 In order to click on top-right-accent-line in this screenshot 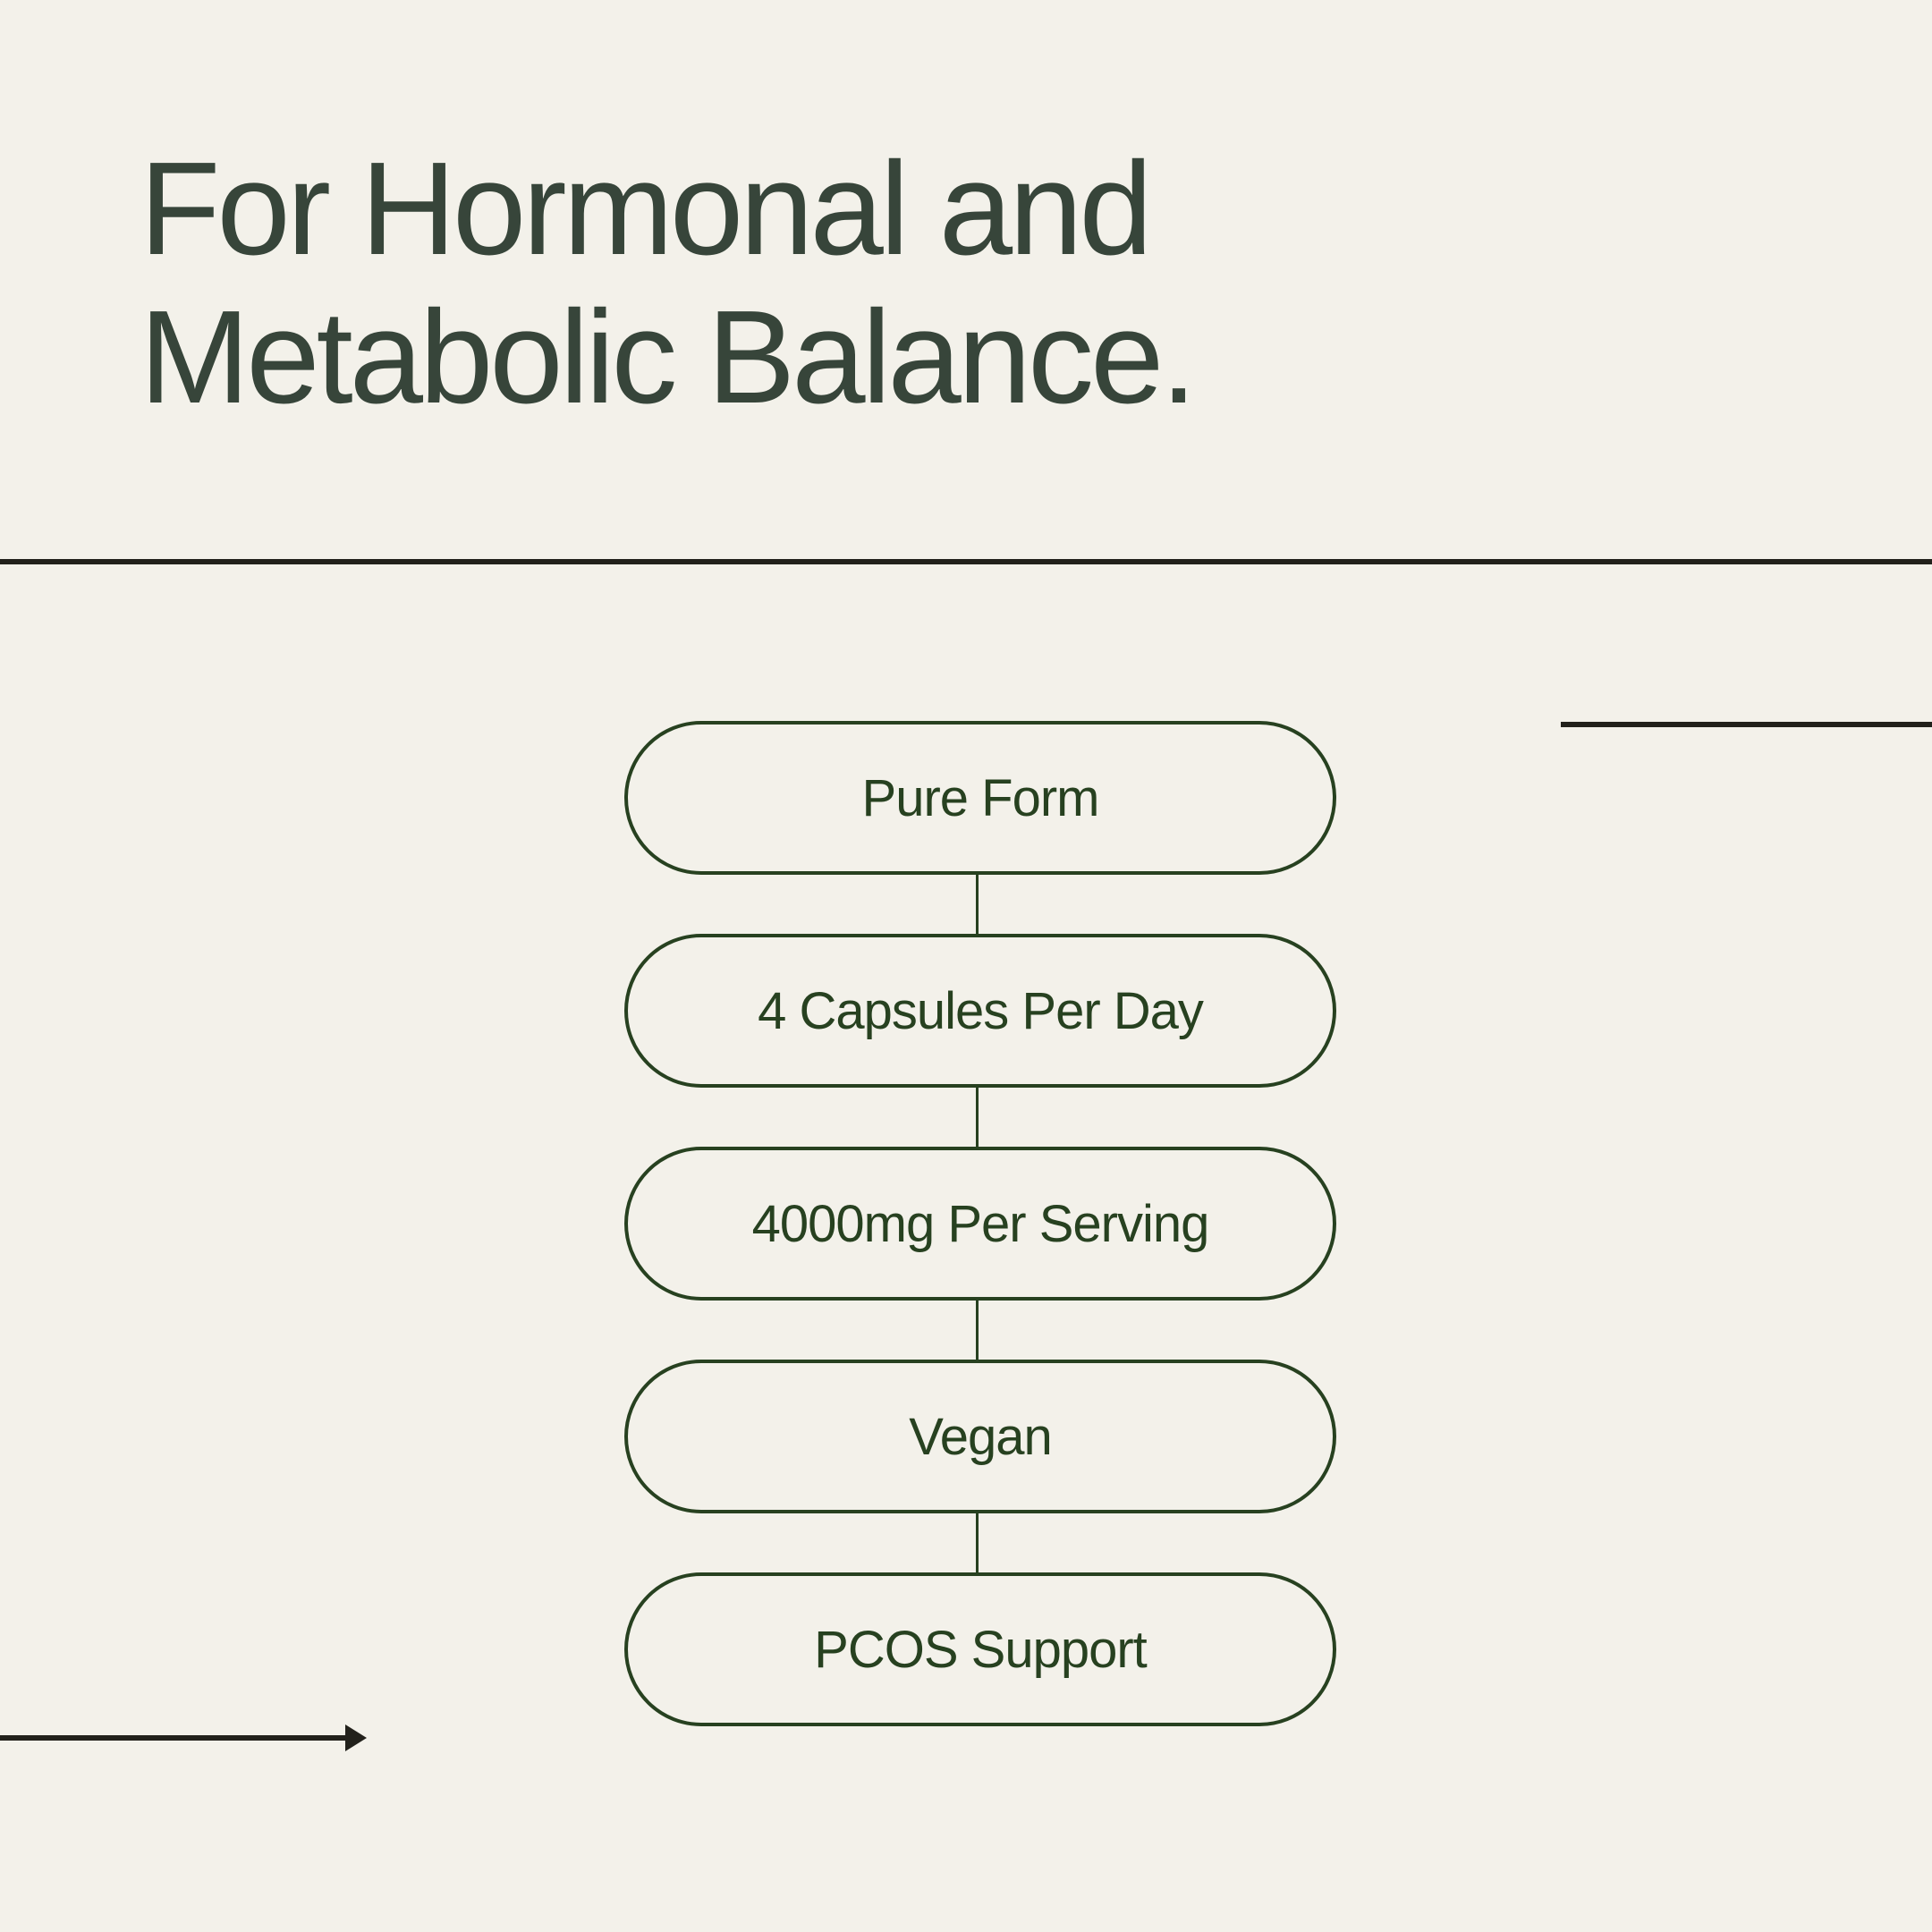, I will do `click(1746, 724)`.